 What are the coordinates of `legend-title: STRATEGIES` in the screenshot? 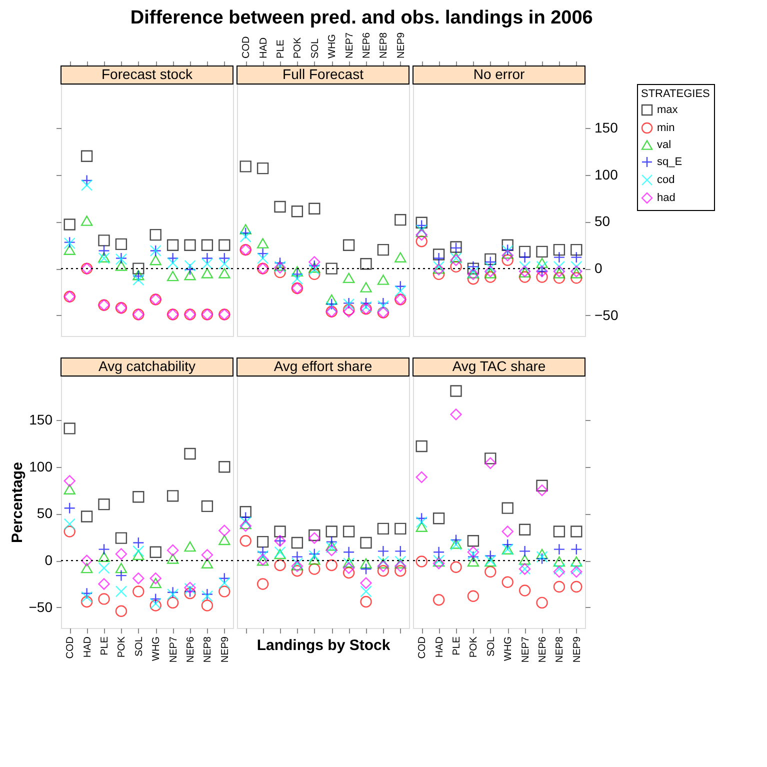 It's located at (675, 94).